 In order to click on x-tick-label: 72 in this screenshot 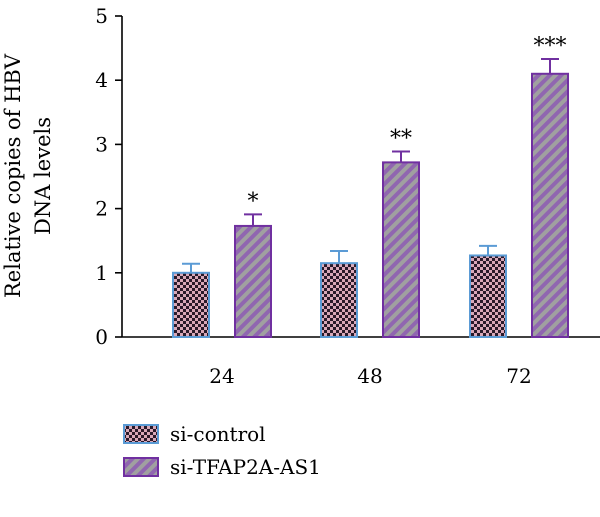, I will do `click(518, 376)`.